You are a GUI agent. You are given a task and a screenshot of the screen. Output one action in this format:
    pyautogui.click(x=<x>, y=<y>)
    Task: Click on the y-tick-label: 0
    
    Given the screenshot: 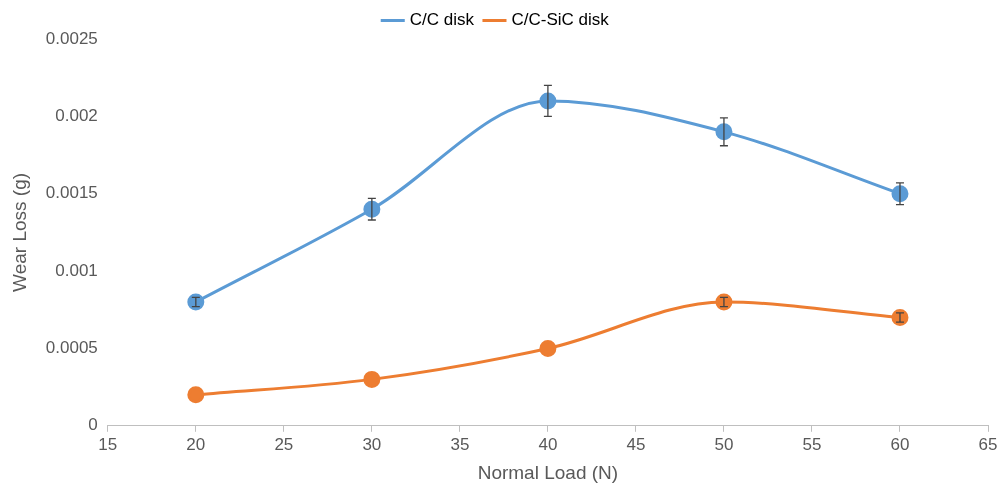 What is the action you would take?
    pyautogui.click(x=93, y=425)
    